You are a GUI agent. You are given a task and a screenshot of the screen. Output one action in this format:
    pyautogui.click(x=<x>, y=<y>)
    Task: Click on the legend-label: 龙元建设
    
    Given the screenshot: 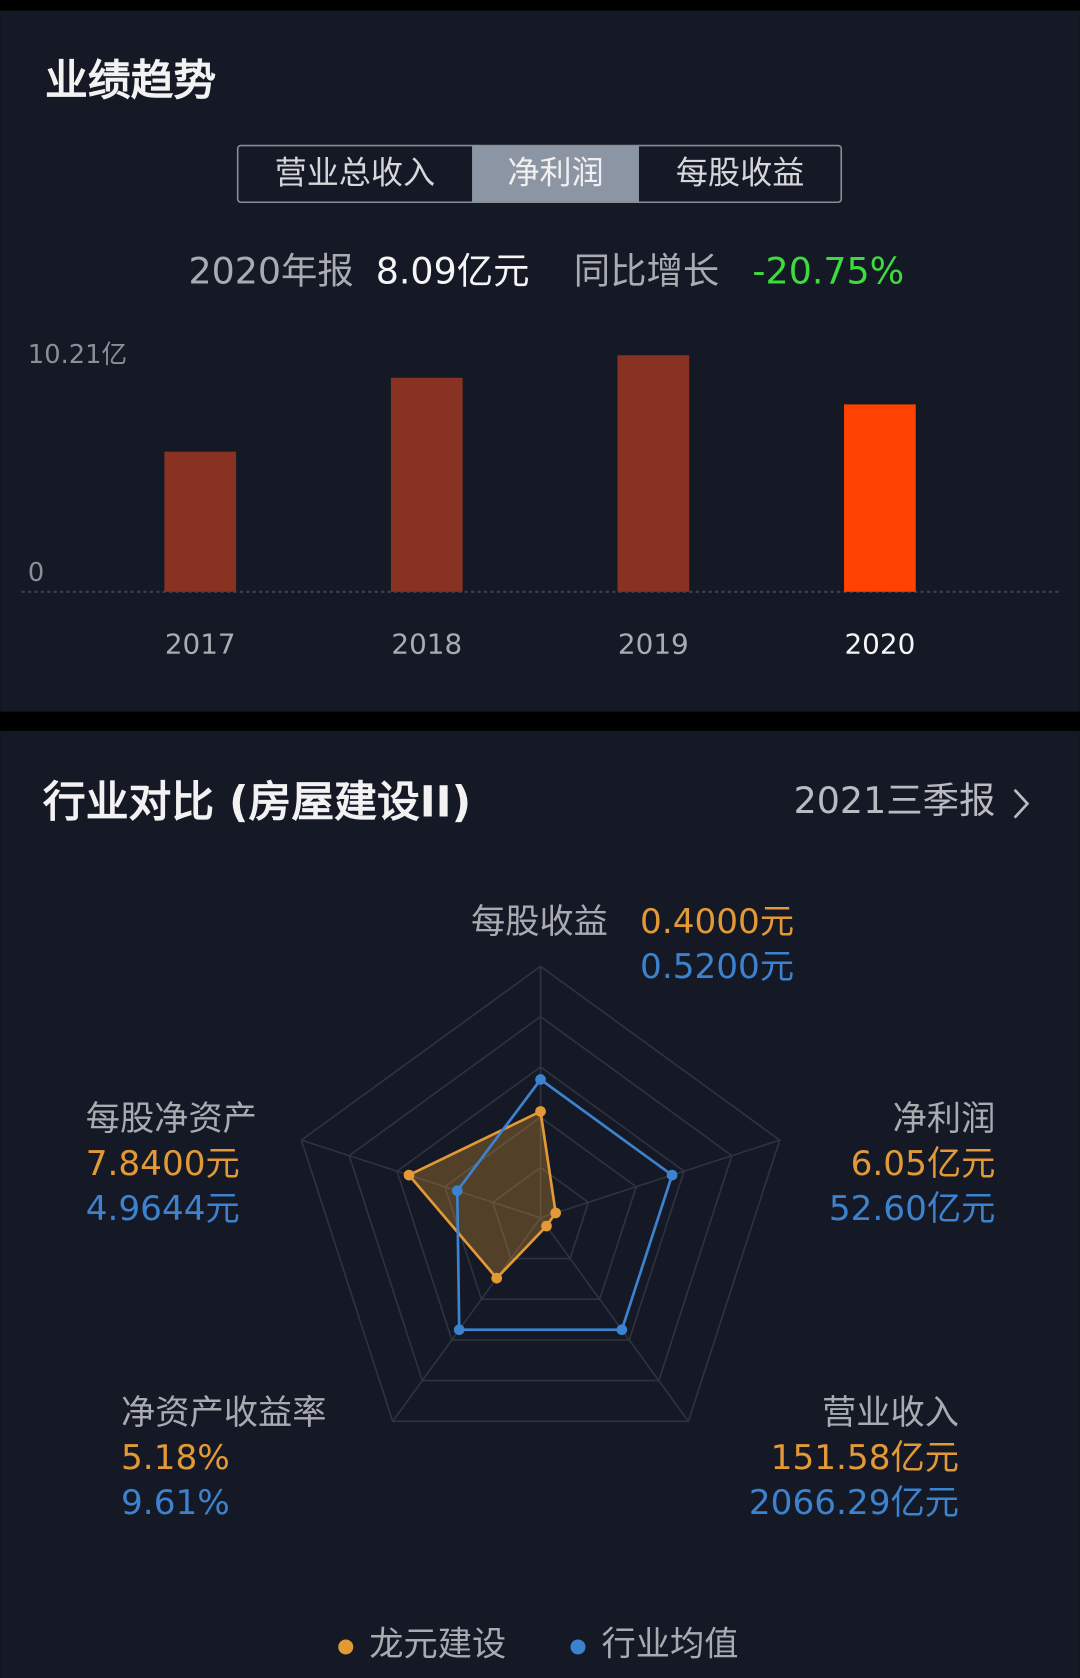 What is the action you would take?
    pyautogui.click(x=437, y=1644)
    